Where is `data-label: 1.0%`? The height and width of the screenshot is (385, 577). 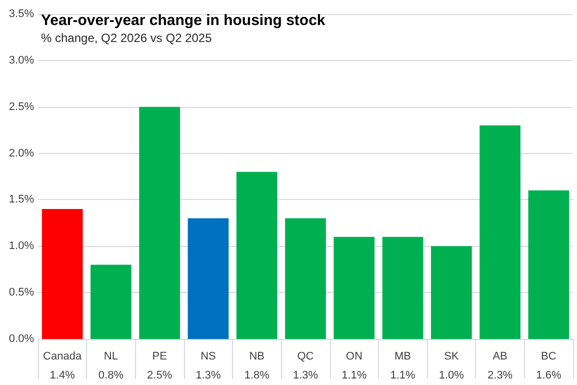
data-label: 1.0% is located at coordinates (451, 376).